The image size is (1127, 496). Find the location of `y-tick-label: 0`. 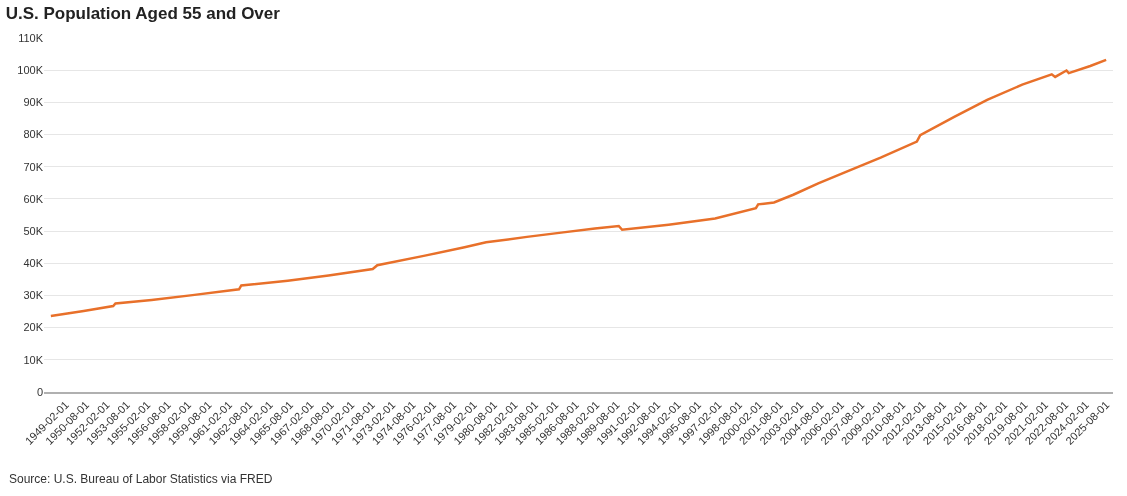

y-tick-label: 0 is located at coordinates (39, 391).